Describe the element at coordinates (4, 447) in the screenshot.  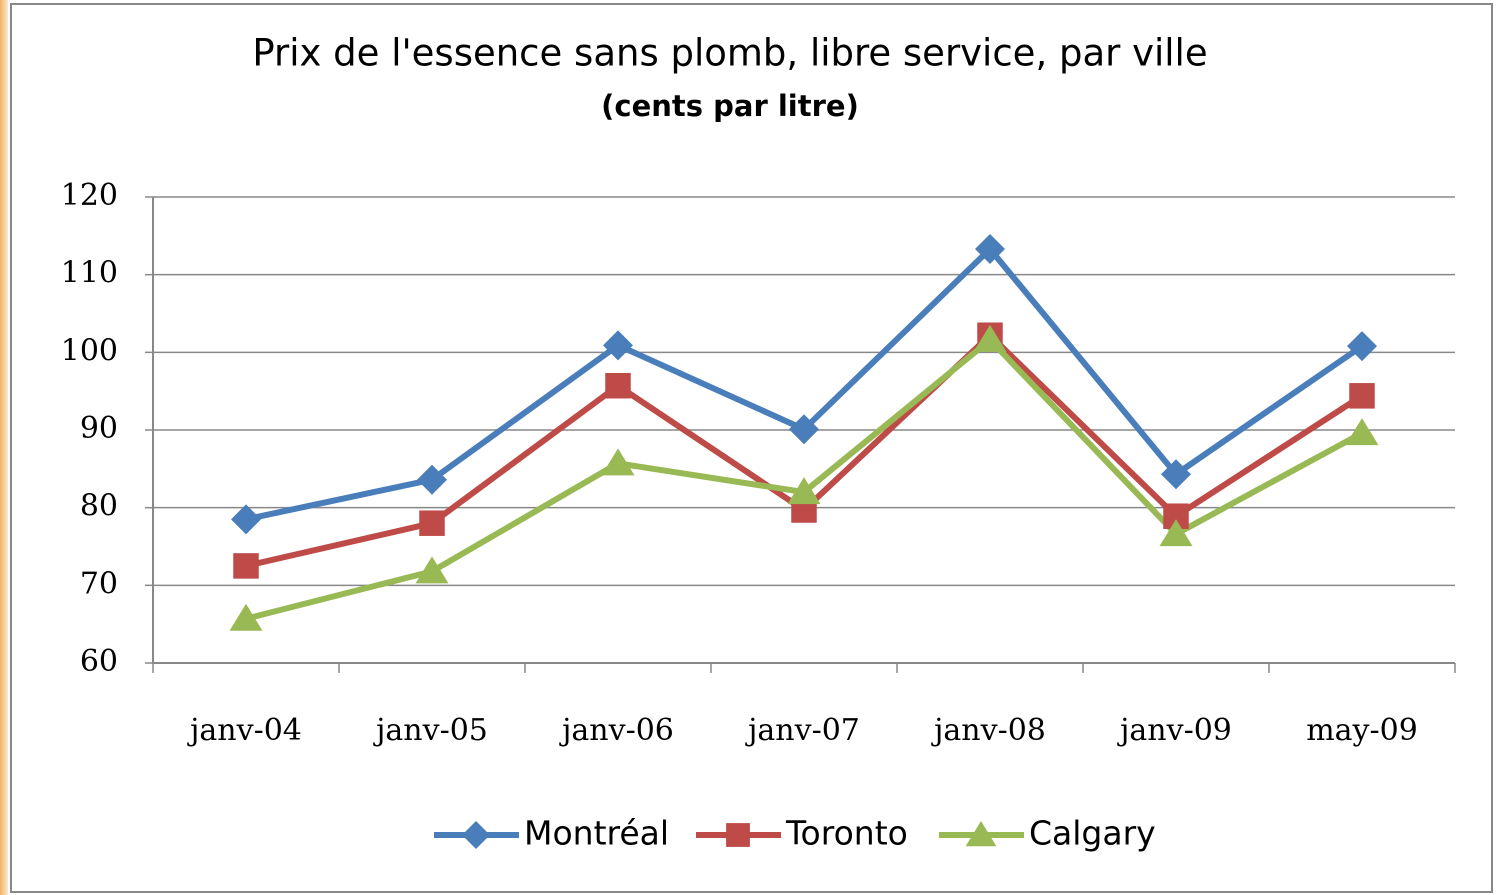
I see `slide-edge` at that location.